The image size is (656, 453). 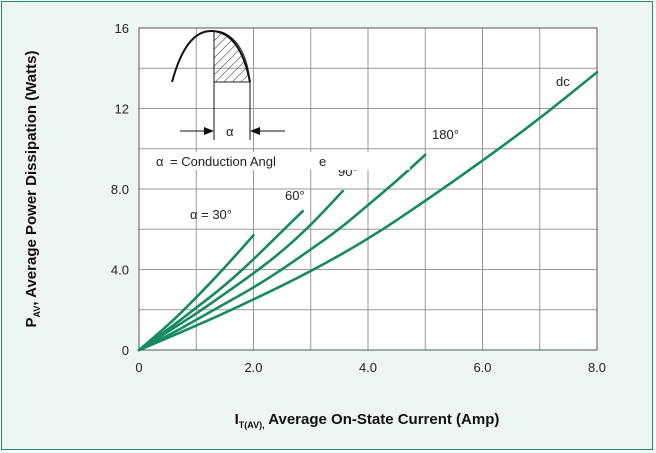 What do you see at coordinates (295, 195) in the screenshot?
I see `series-label-60: 60°` at bounding box center [295, 195].